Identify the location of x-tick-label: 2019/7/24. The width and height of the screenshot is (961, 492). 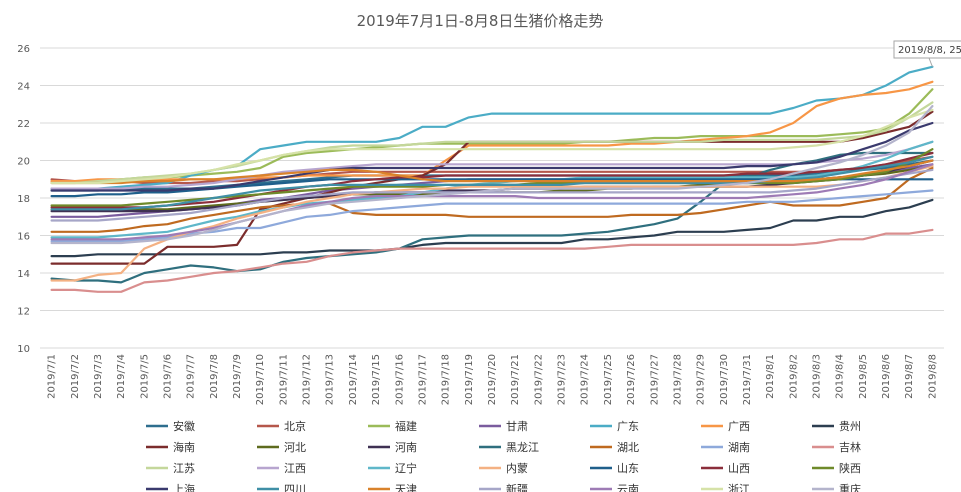
(585, 379).